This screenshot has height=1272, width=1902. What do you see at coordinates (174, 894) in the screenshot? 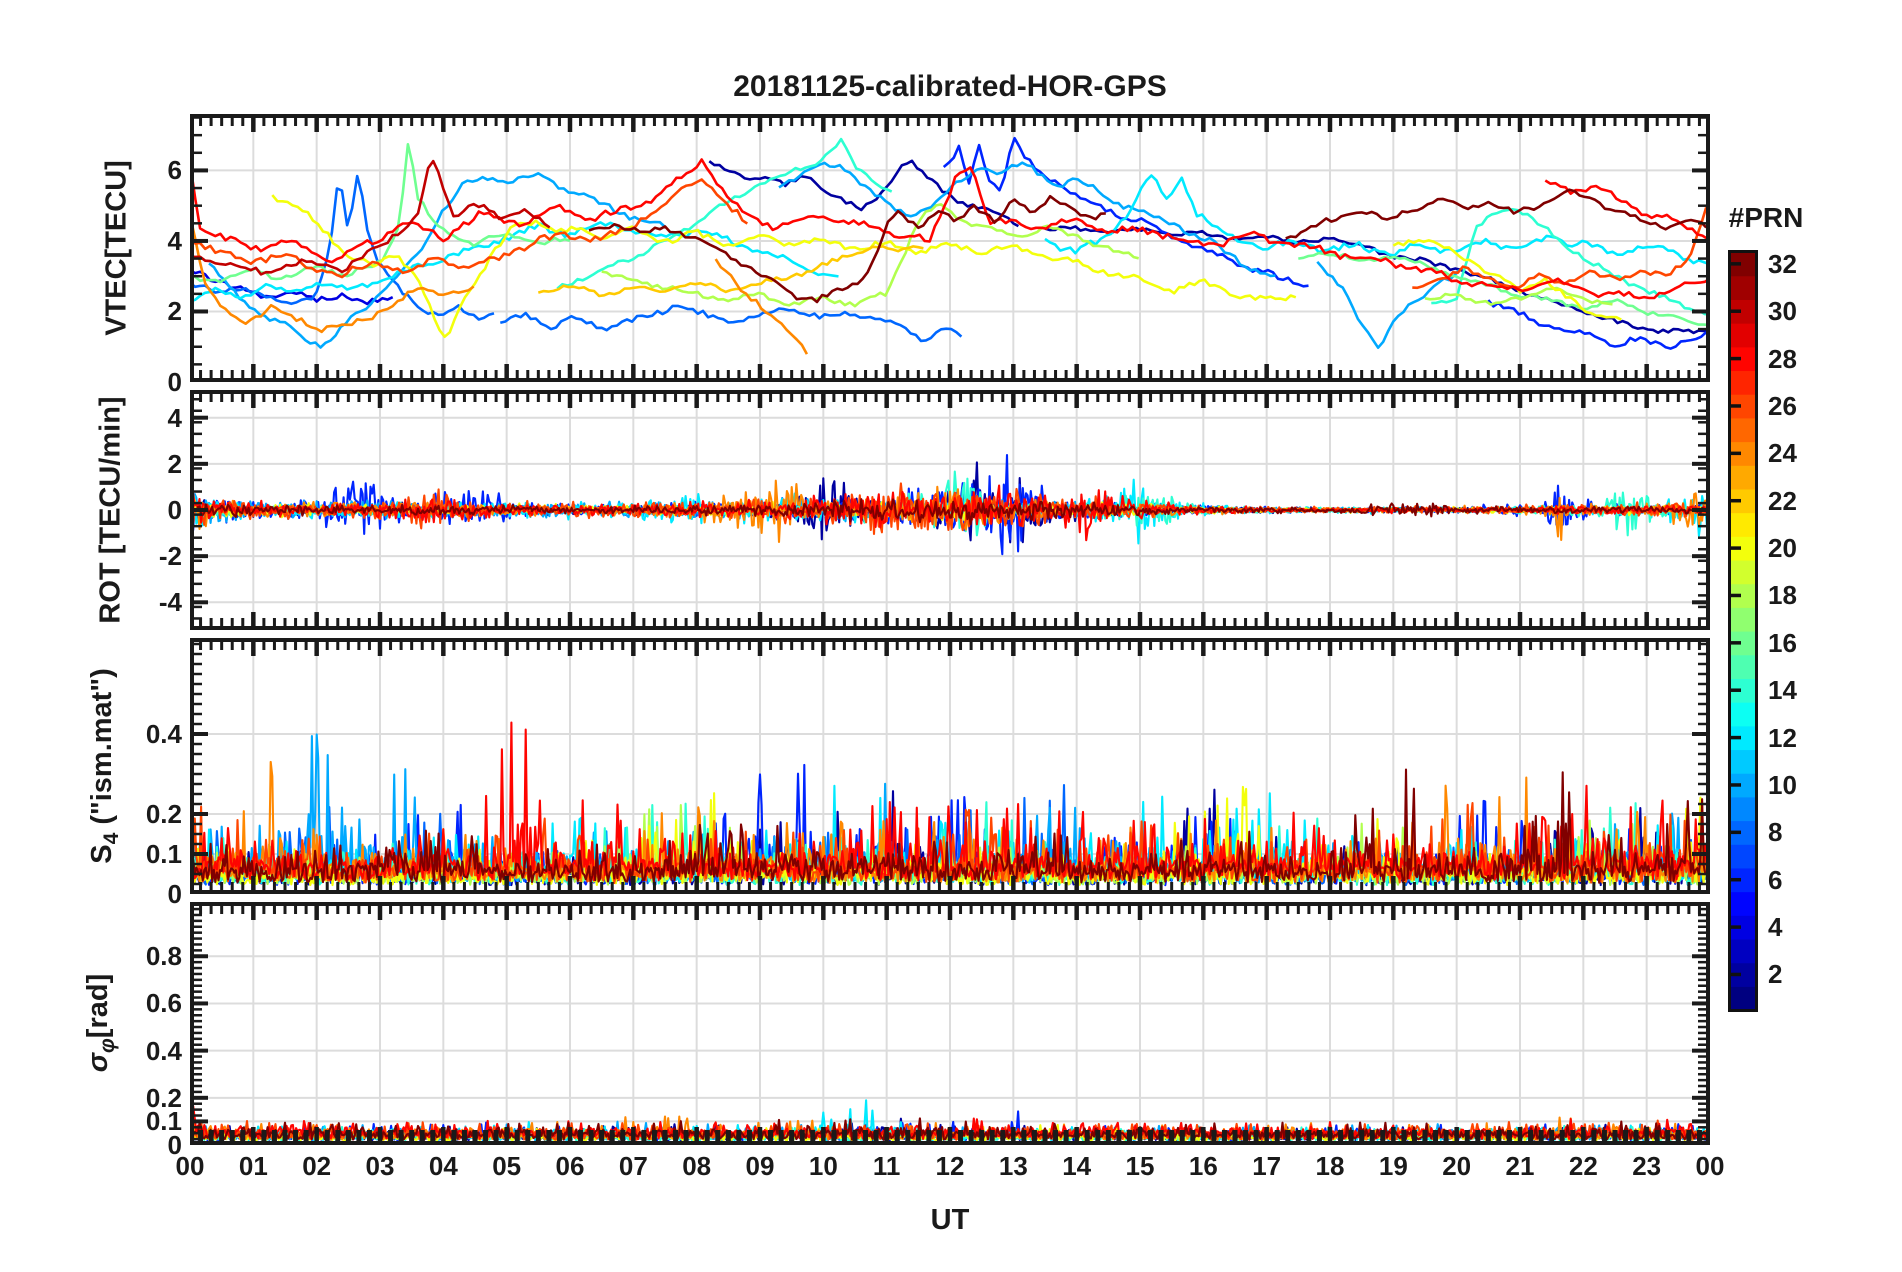
I see `y-tick-label-s4: 0` at bounding box center [174, 894].